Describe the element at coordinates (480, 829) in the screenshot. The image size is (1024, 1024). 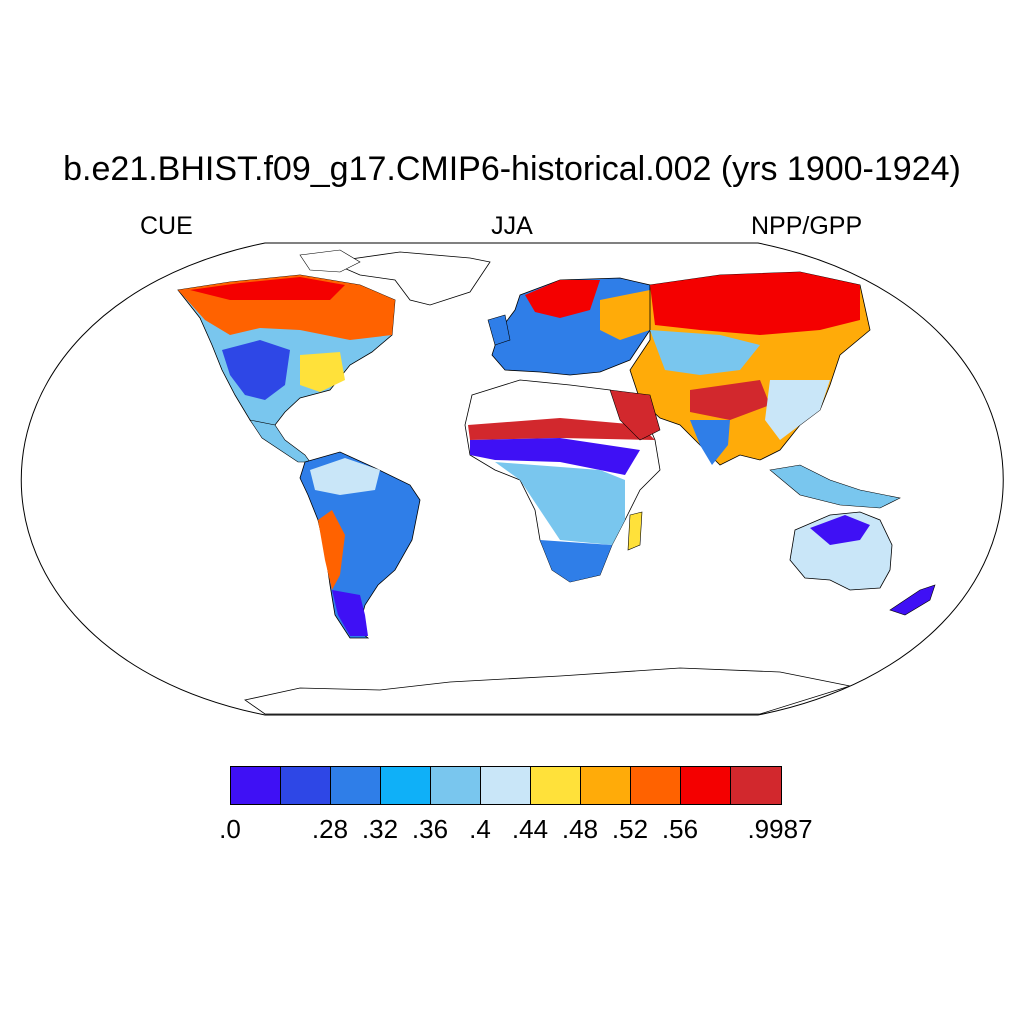
I see `colorbar-label: .4` at that location.